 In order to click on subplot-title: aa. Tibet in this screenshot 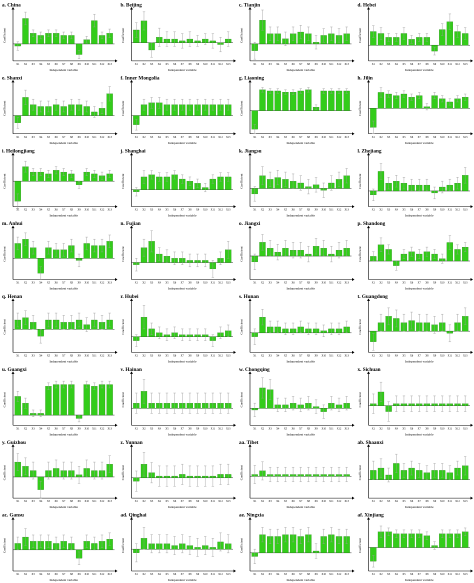, I will do `click(249, 443)`.